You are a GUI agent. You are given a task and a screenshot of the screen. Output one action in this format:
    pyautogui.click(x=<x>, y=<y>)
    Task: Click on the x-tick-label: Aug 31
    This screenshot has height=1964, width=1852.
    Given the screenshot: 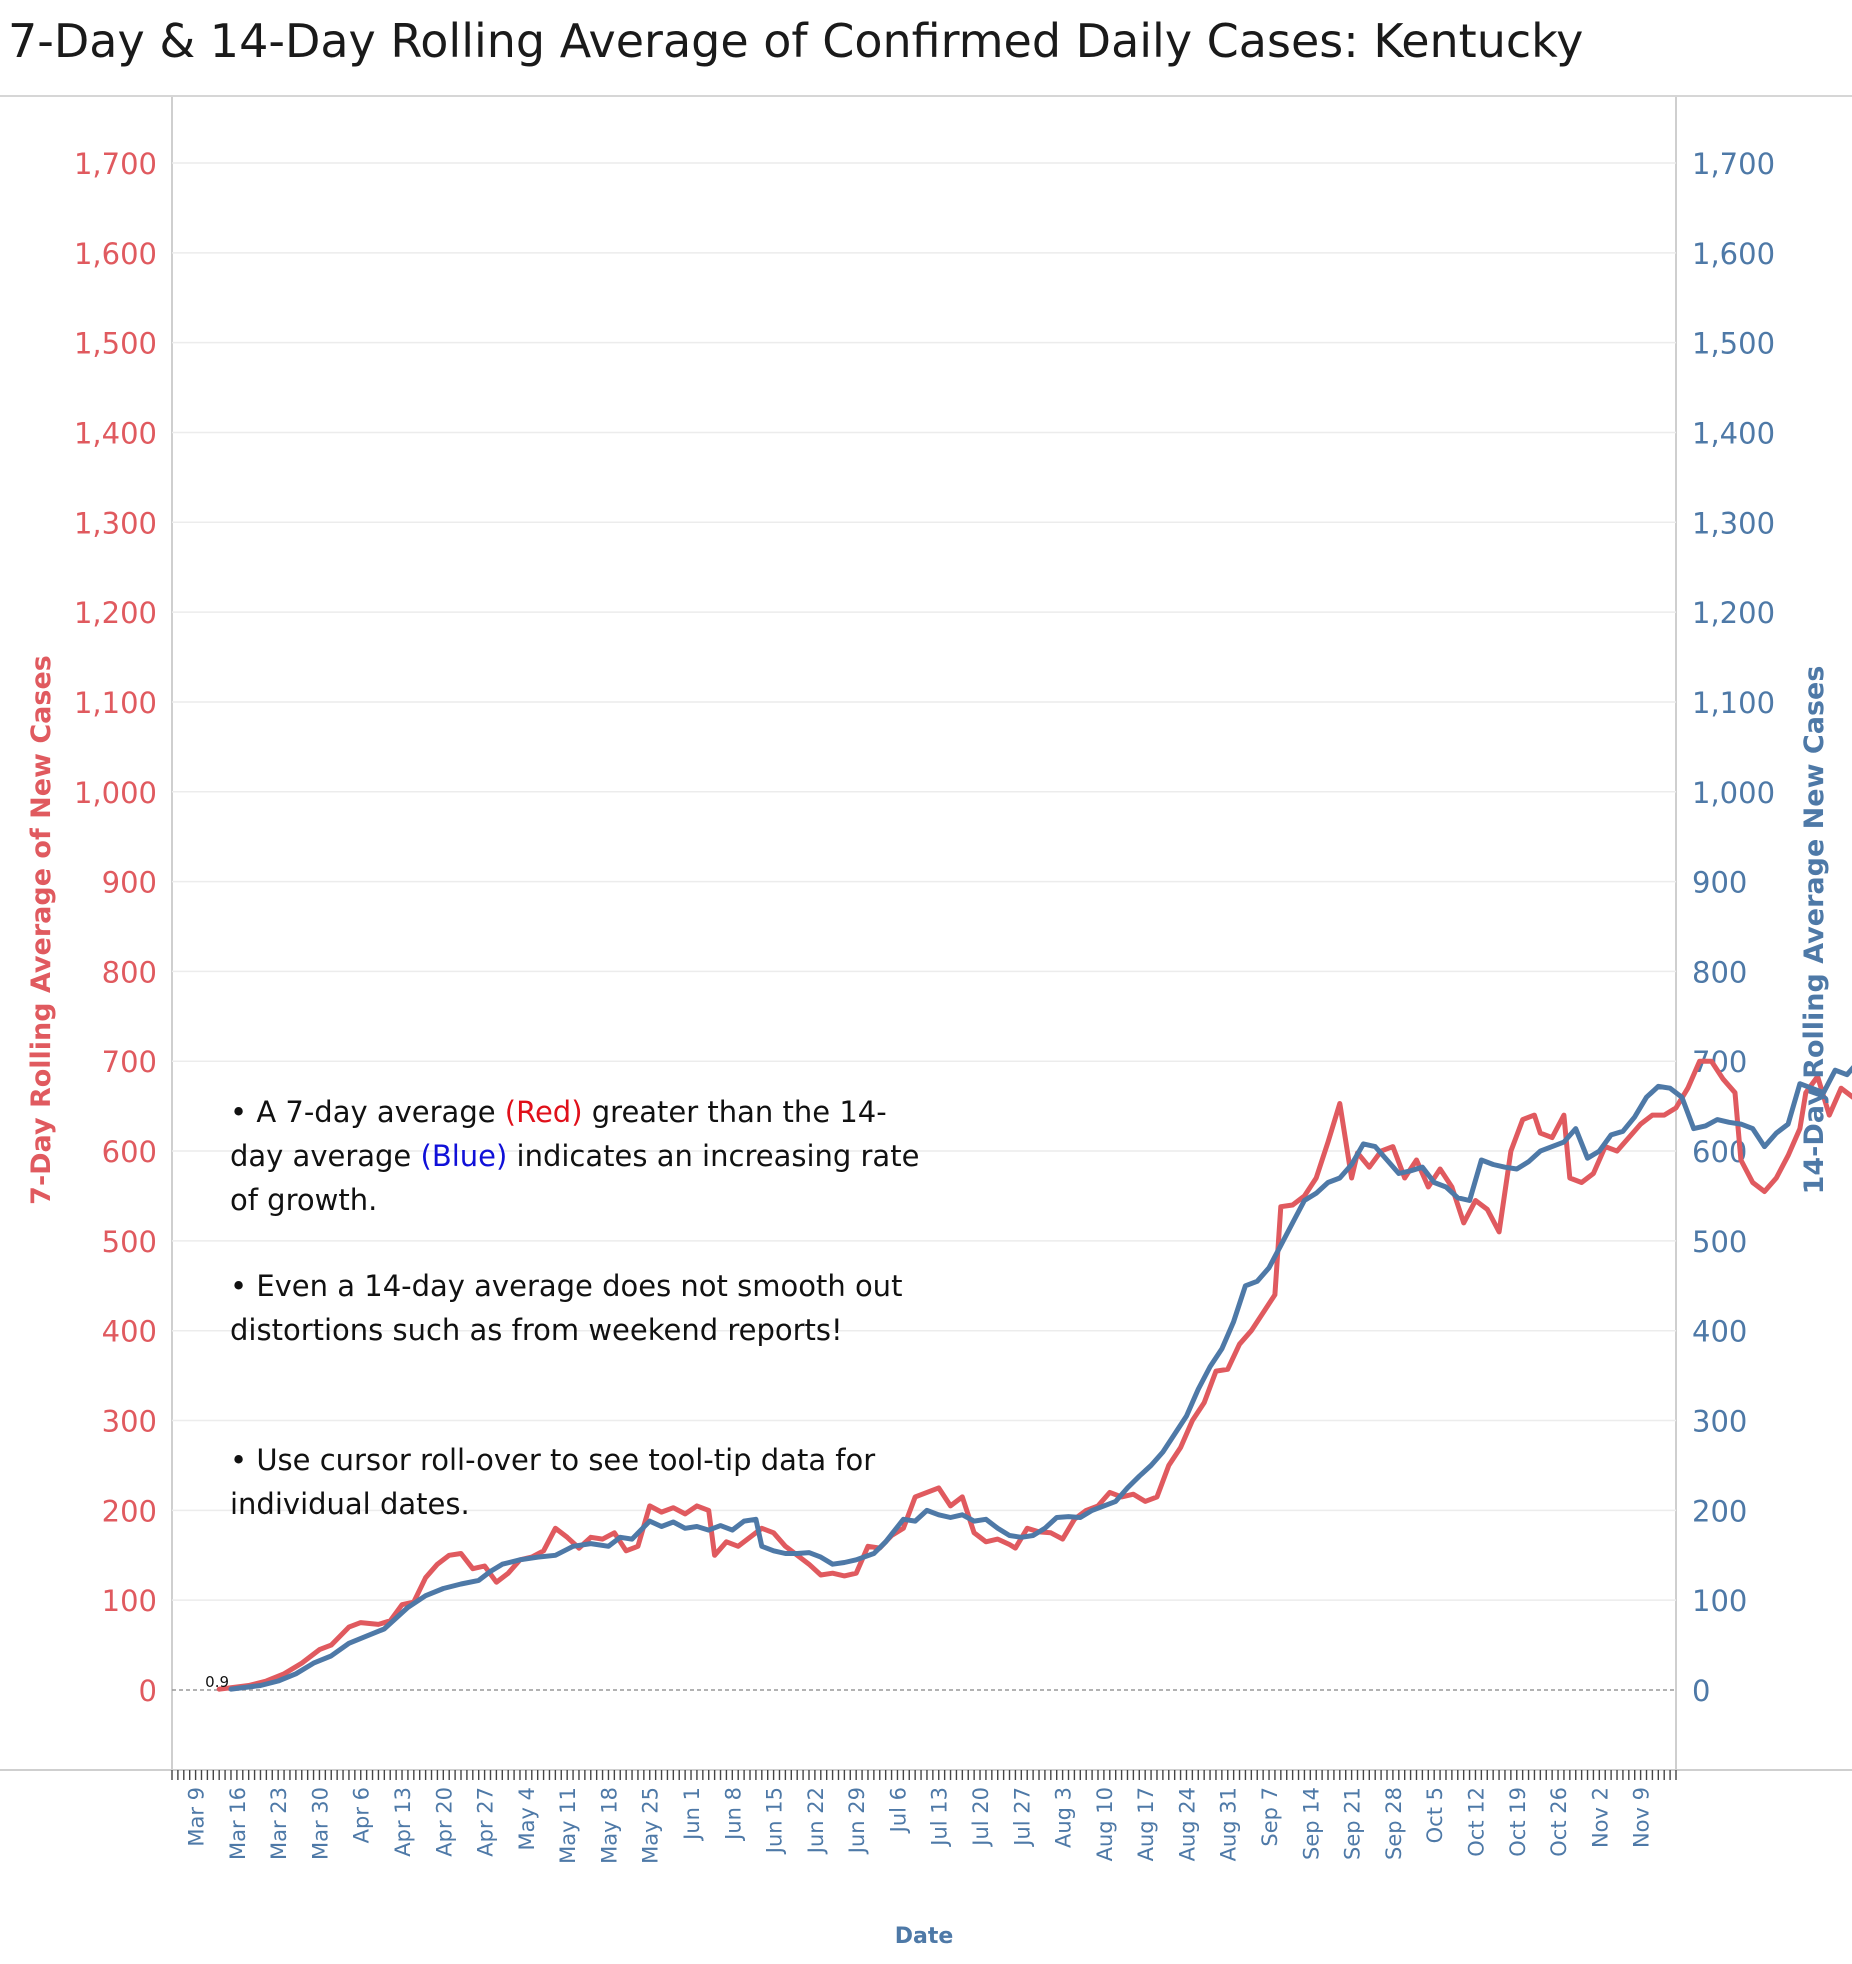 What is the action you would take?
    pyautogui.click(x=1229, y=1824)
    